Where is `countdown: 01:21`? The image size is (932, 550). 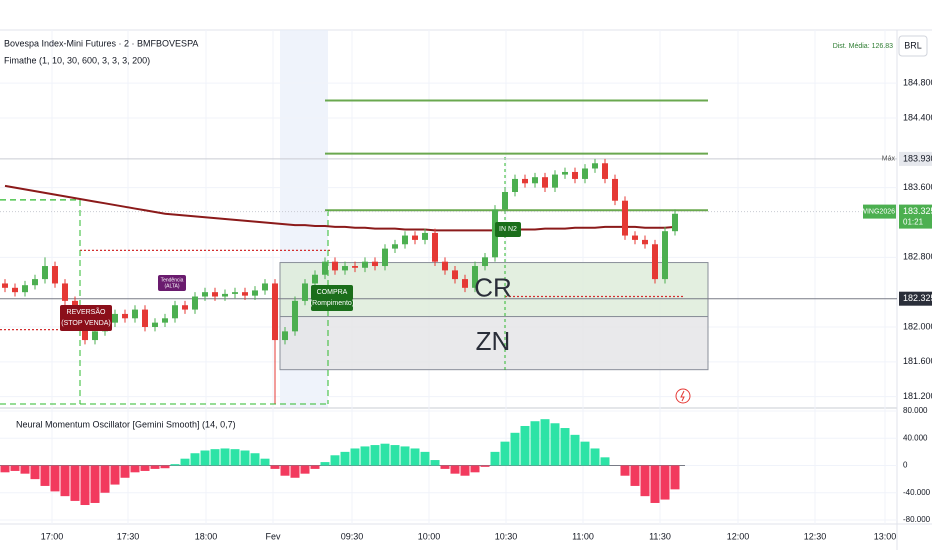 countdown: 01:21 is located at coordinates (913, 222).